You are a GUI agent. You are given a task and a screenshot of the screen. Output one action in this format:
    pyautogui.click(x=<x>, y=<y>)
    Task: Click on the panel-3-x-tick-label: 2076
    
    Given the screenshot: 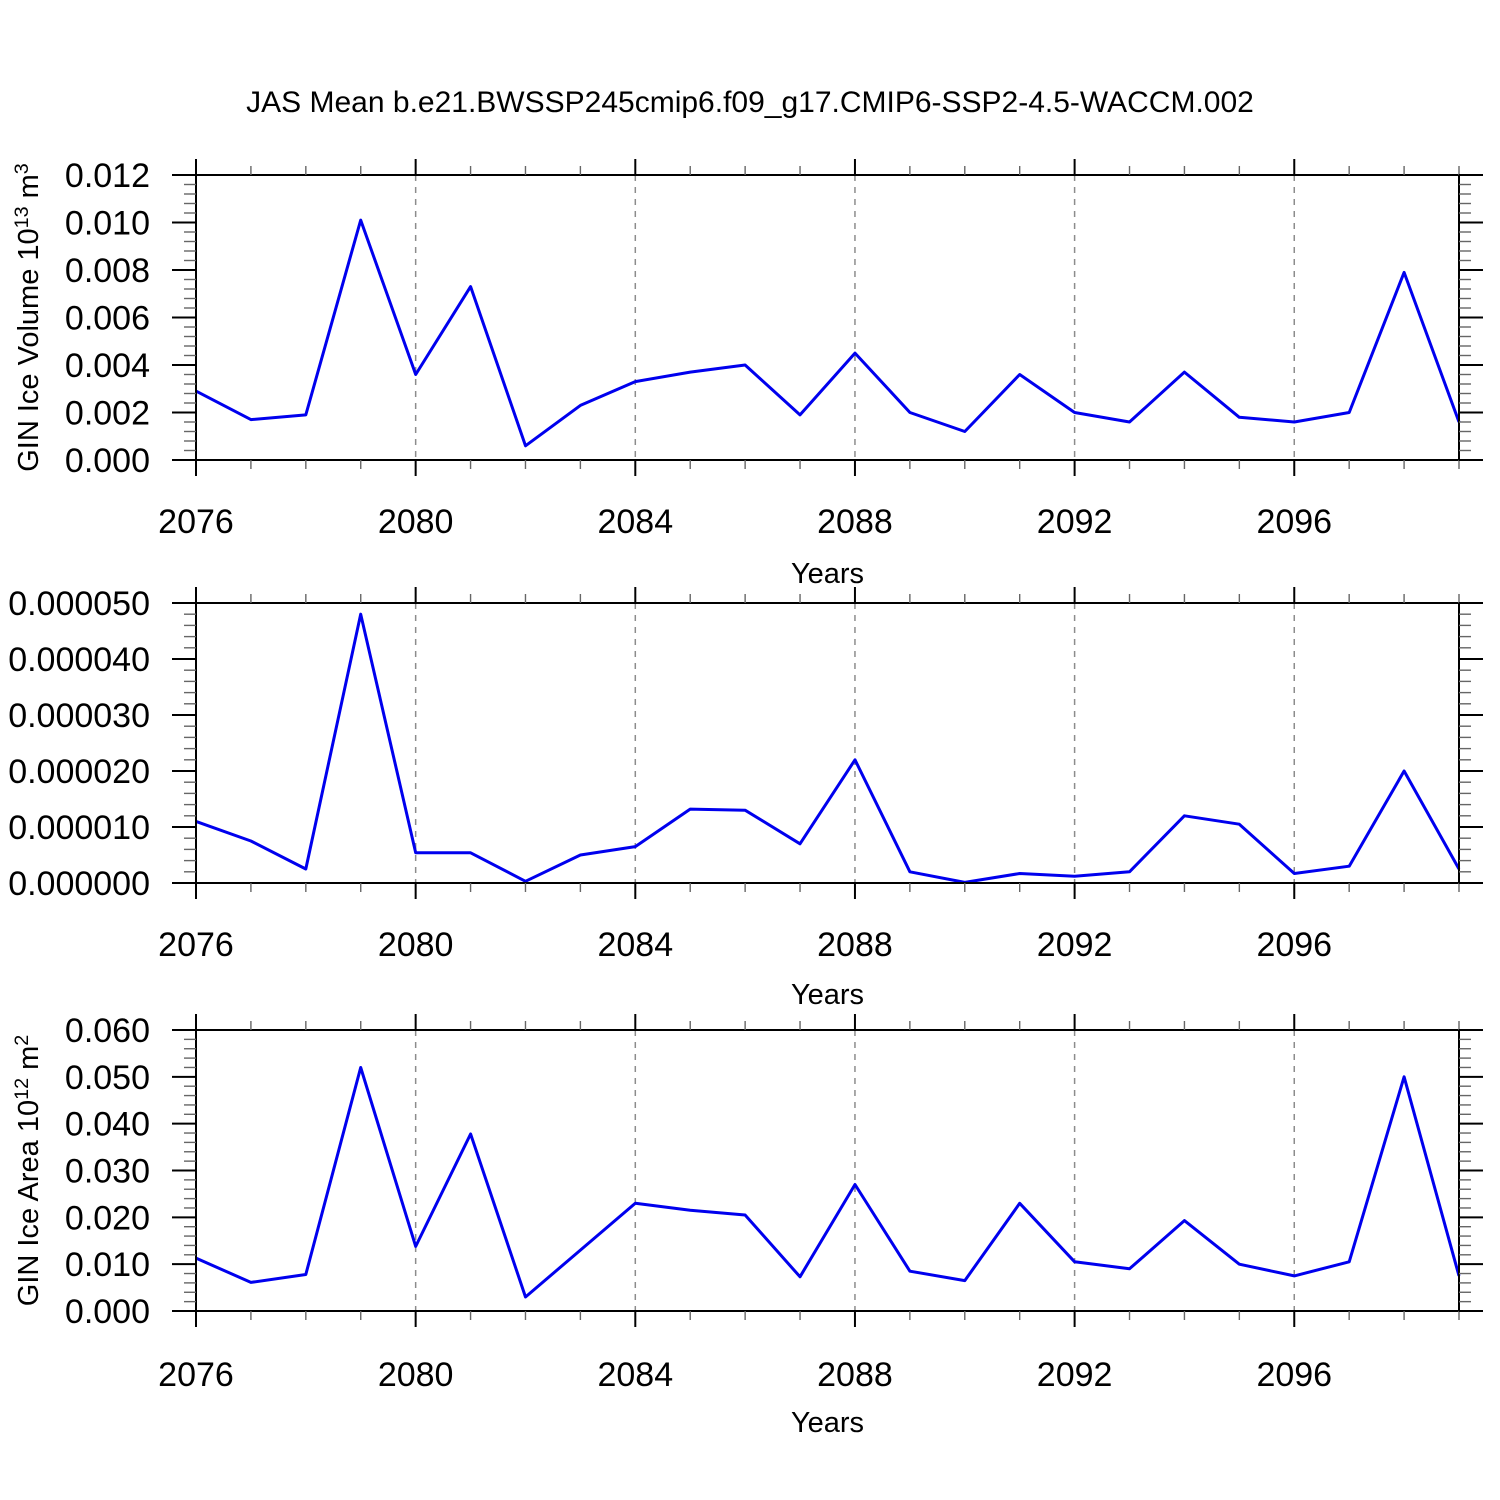 What is the action you would take?
    pyautogui.click(x=196, y=1375)
    